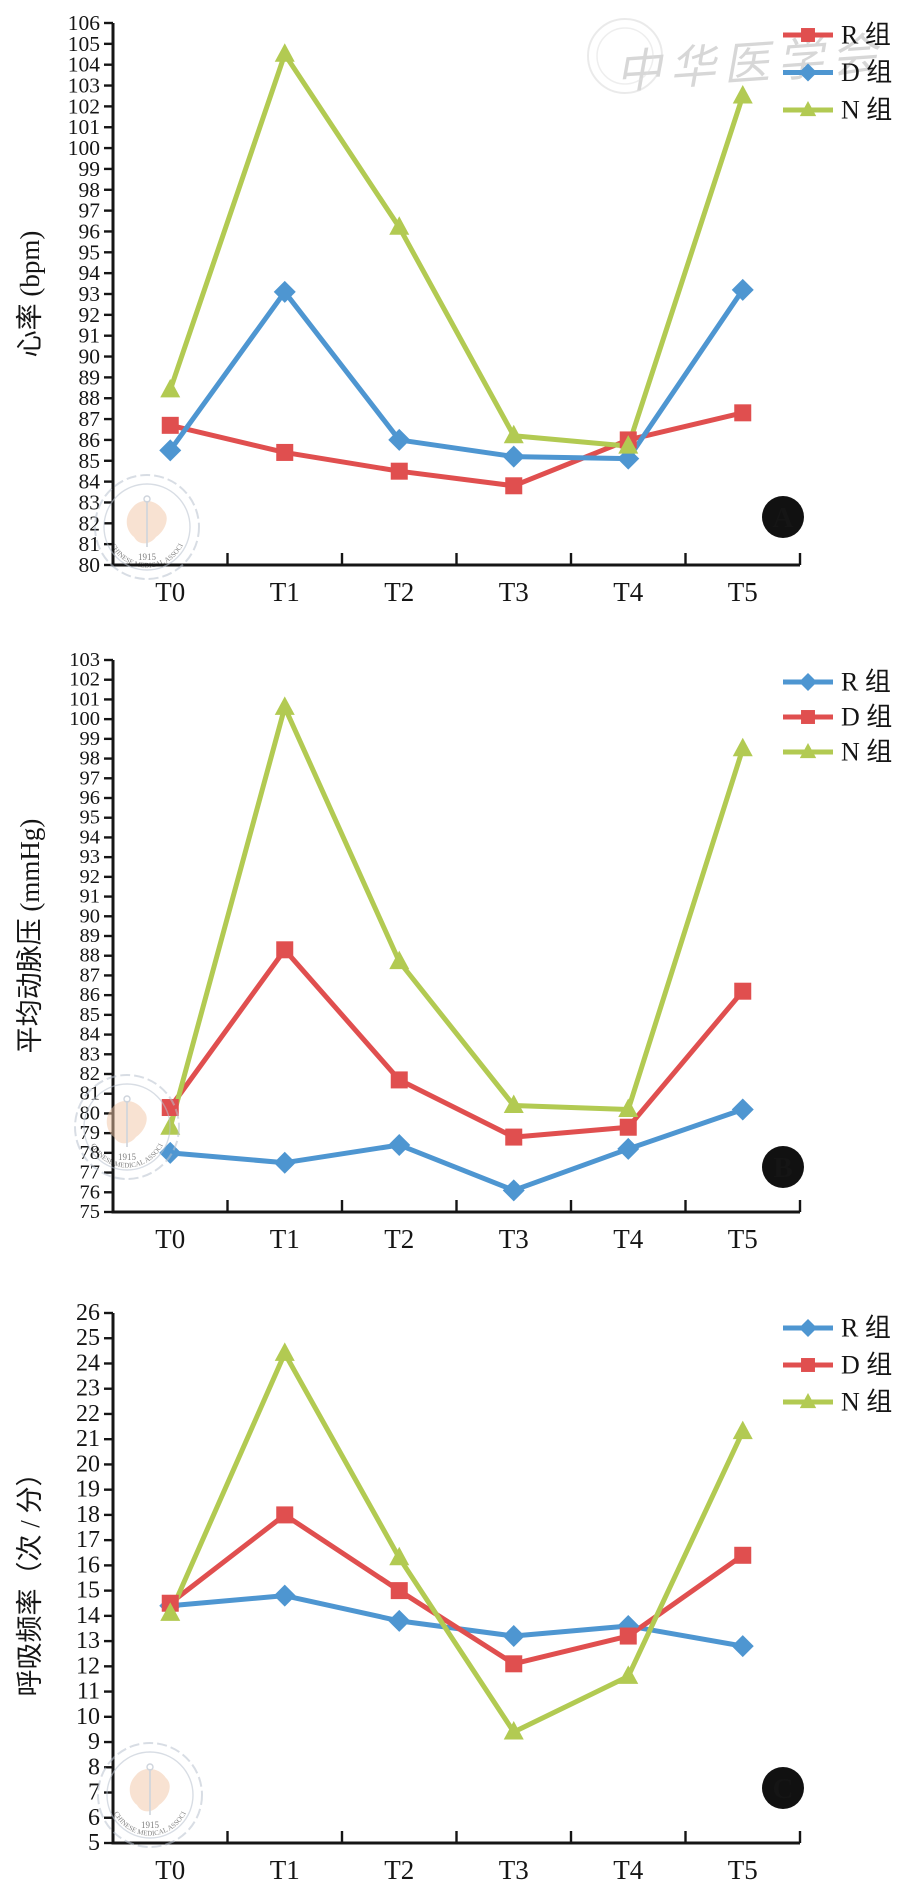  Describe the element at coordinates (399, 471) in the screenshot. I see `marker-A-r-t2` at that location.